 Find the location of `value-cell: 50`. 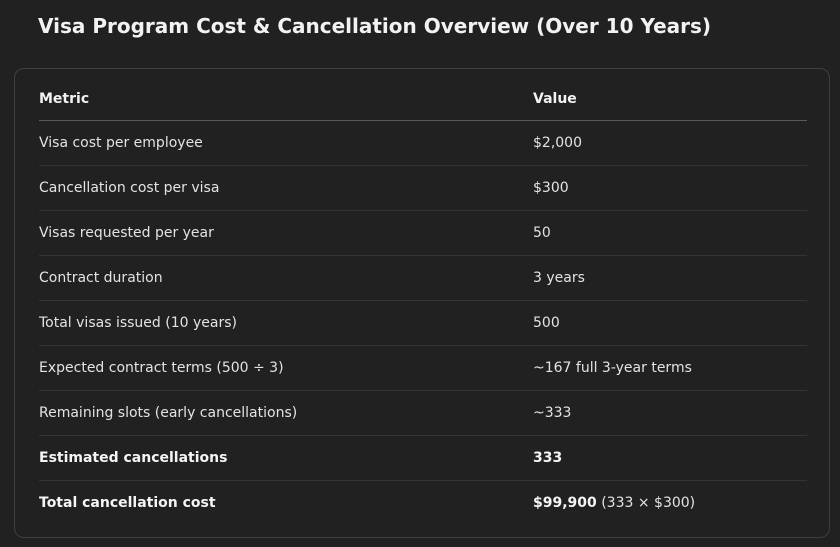

value-cell: 50 is located at coordinates (670, 233).